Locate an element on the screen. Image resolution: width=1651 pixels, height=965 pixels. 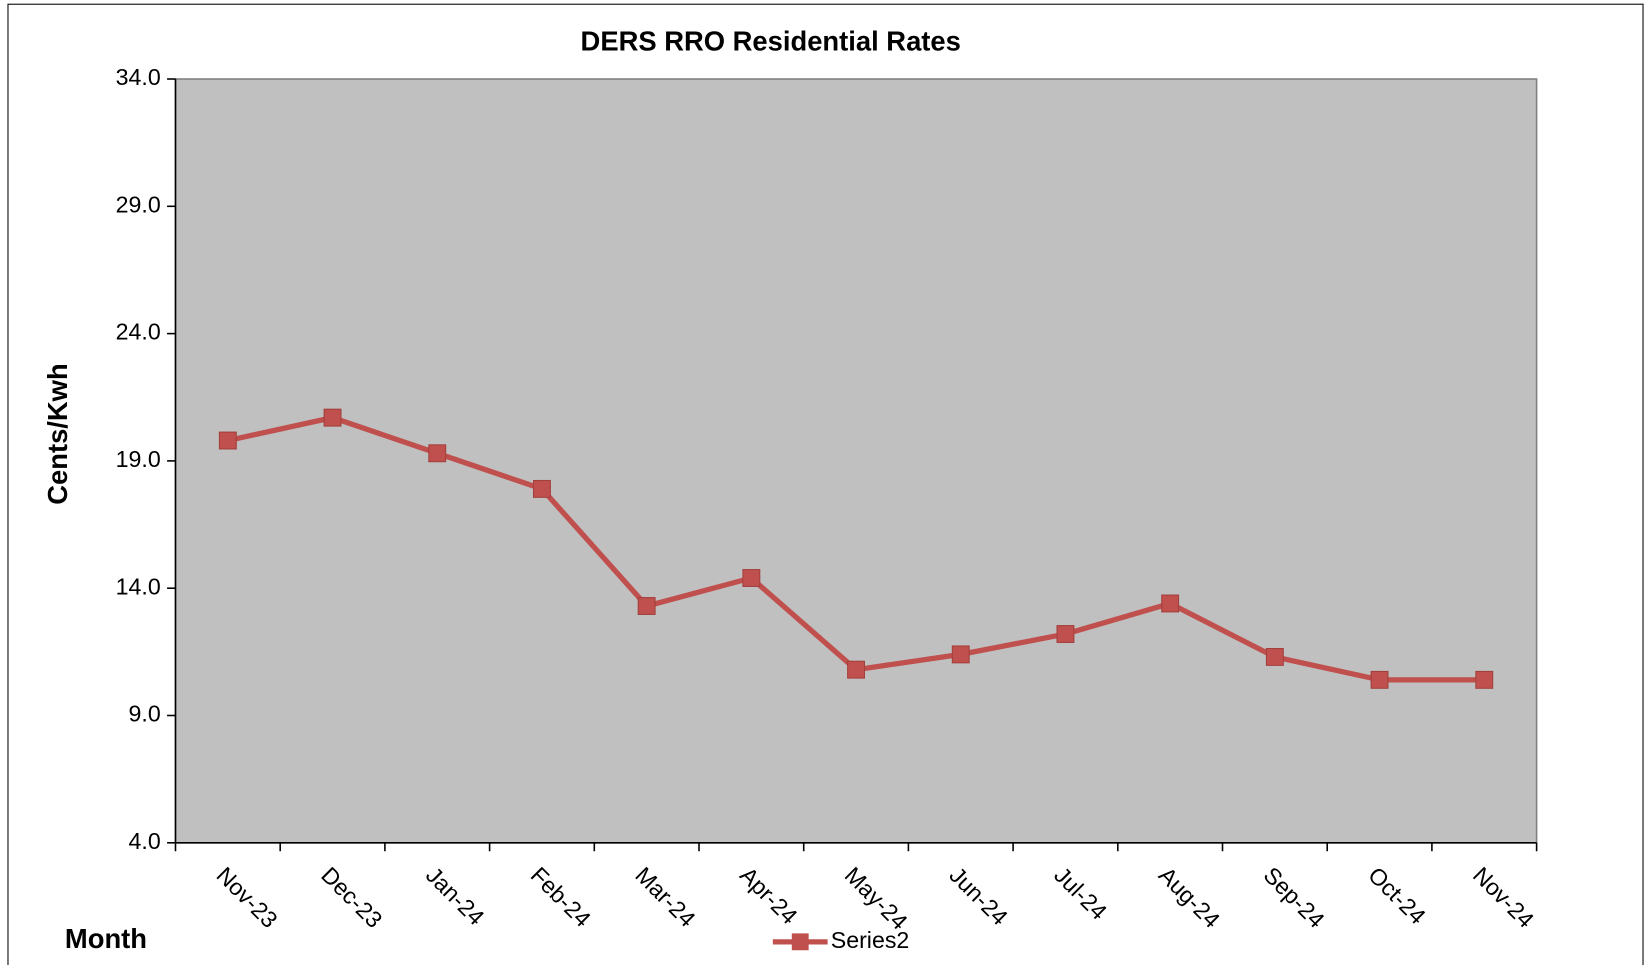
x-axis-label: Month is located at coordinates (106, 938).